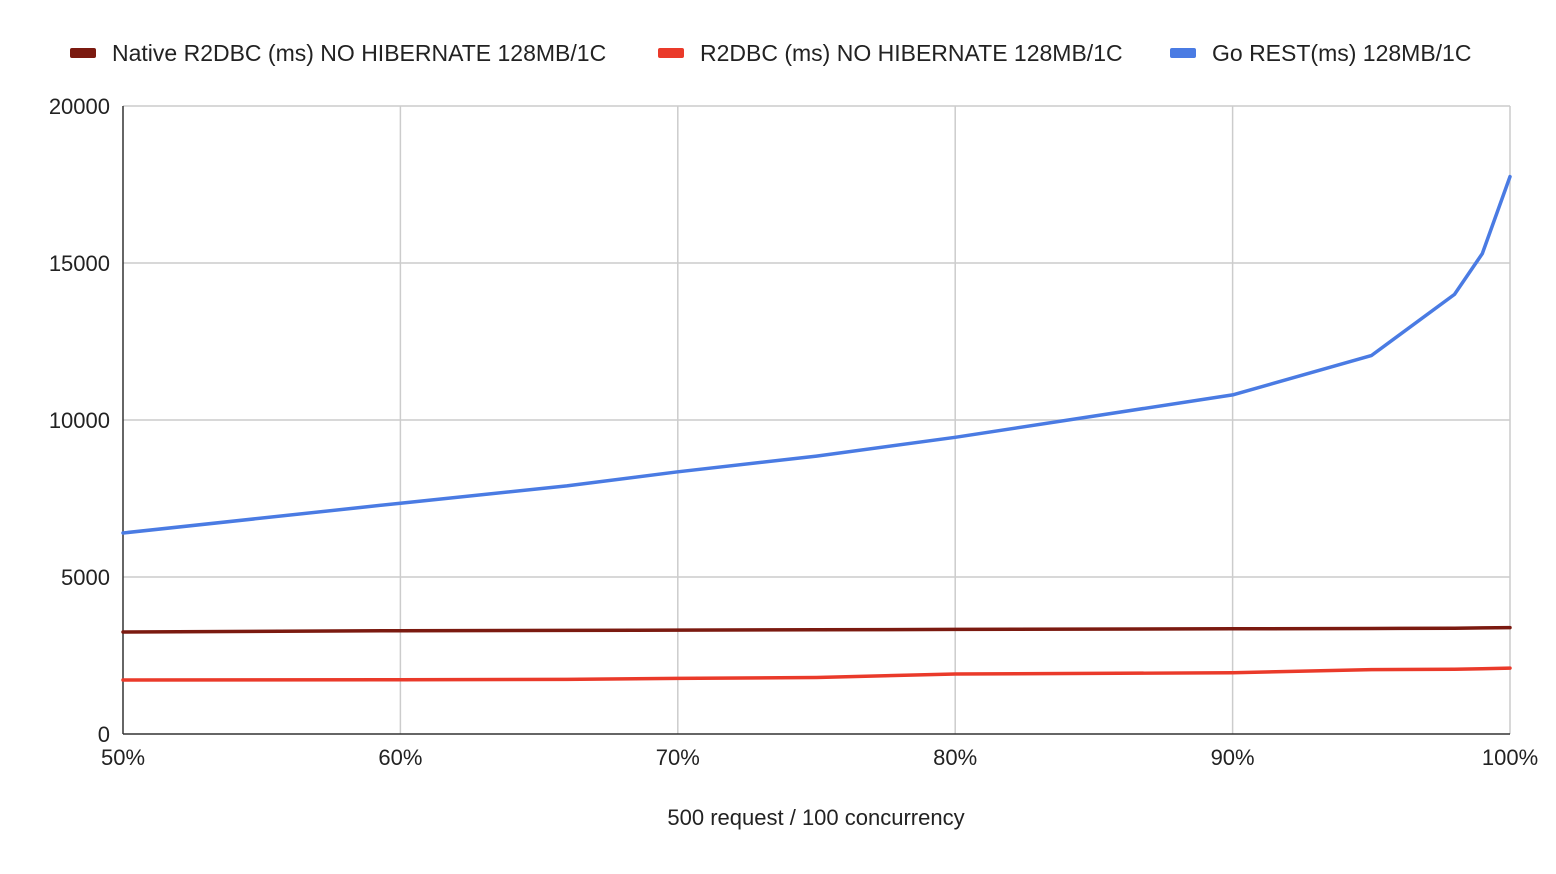 This screenshot has height=874, width=1556. I want to click on legend-swatch-native-r2dbc, so click(83, 53).